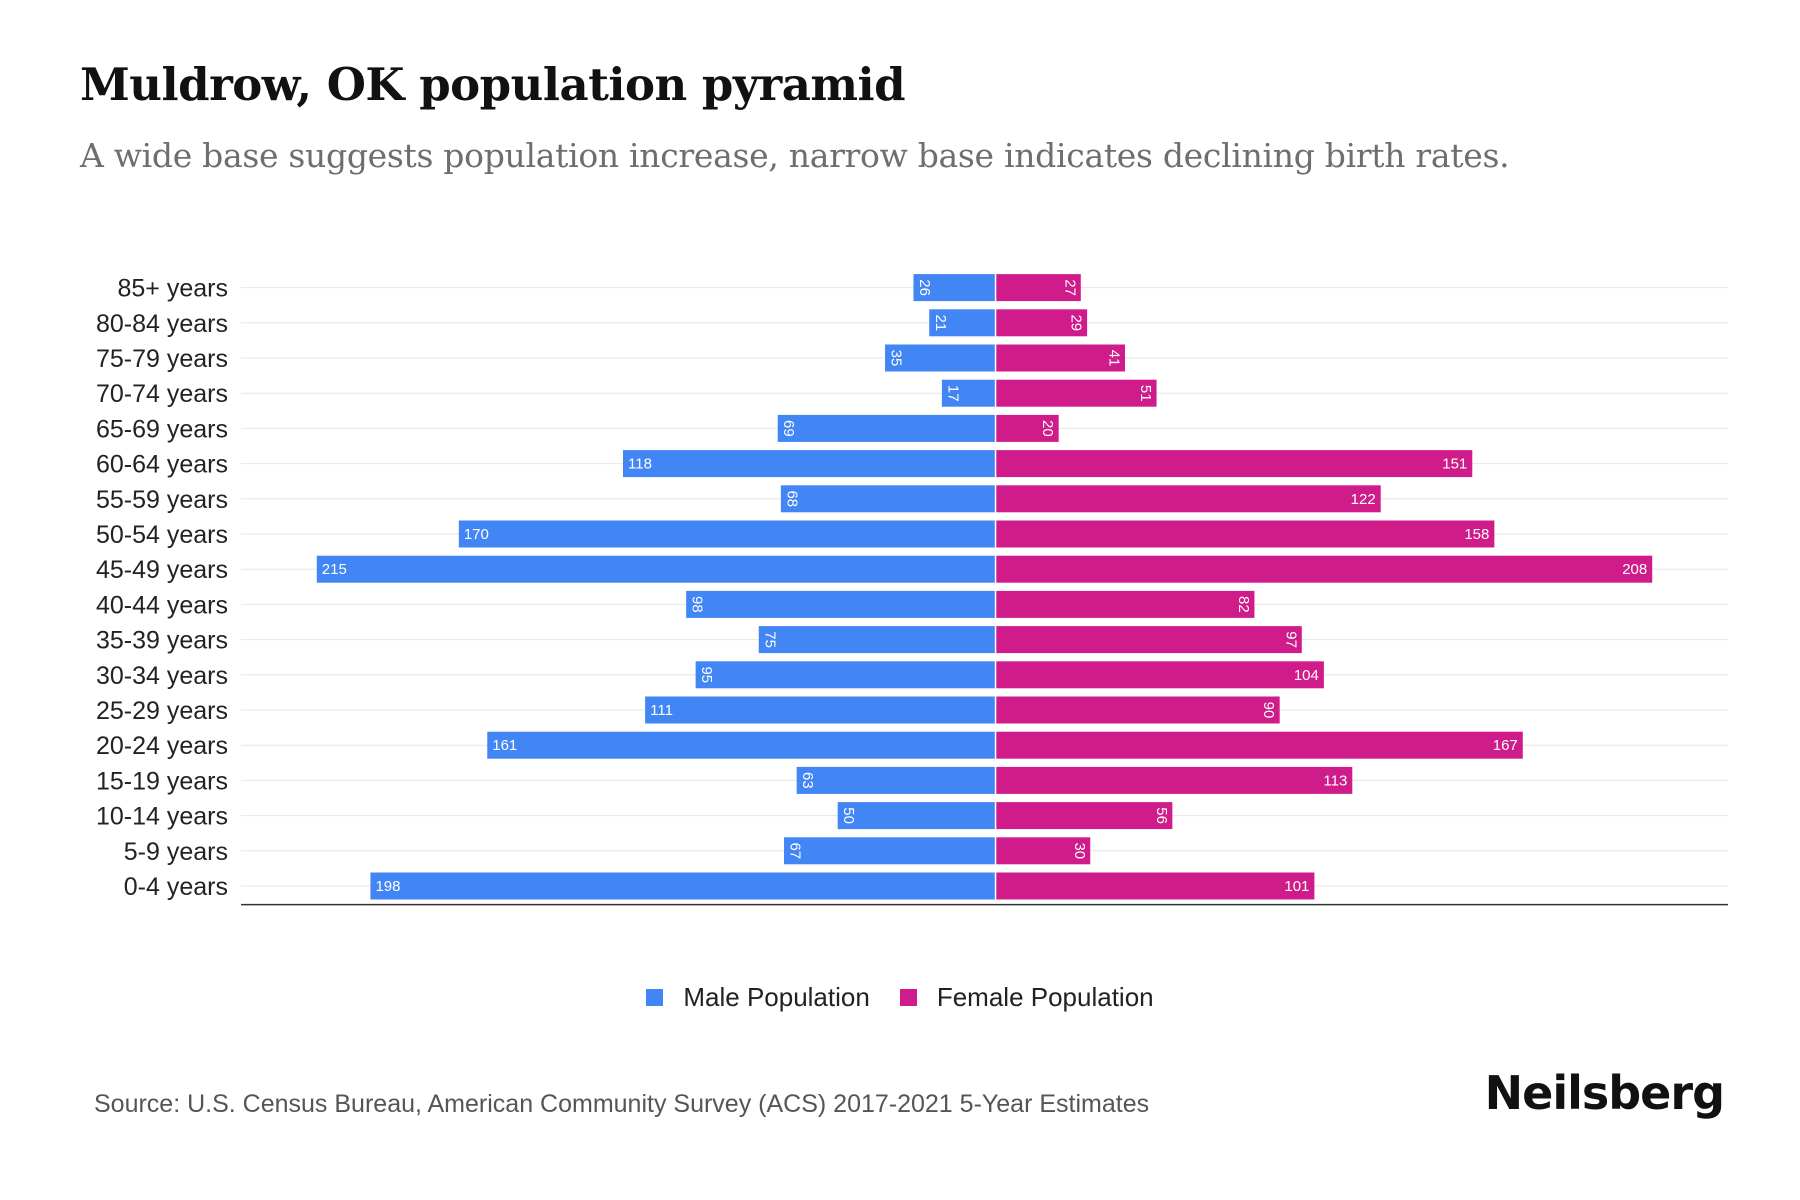  What do you see at coordinates (791, 498) in the screenshot?
I see `male-value-label: 68` at bounding box center [791, 498].